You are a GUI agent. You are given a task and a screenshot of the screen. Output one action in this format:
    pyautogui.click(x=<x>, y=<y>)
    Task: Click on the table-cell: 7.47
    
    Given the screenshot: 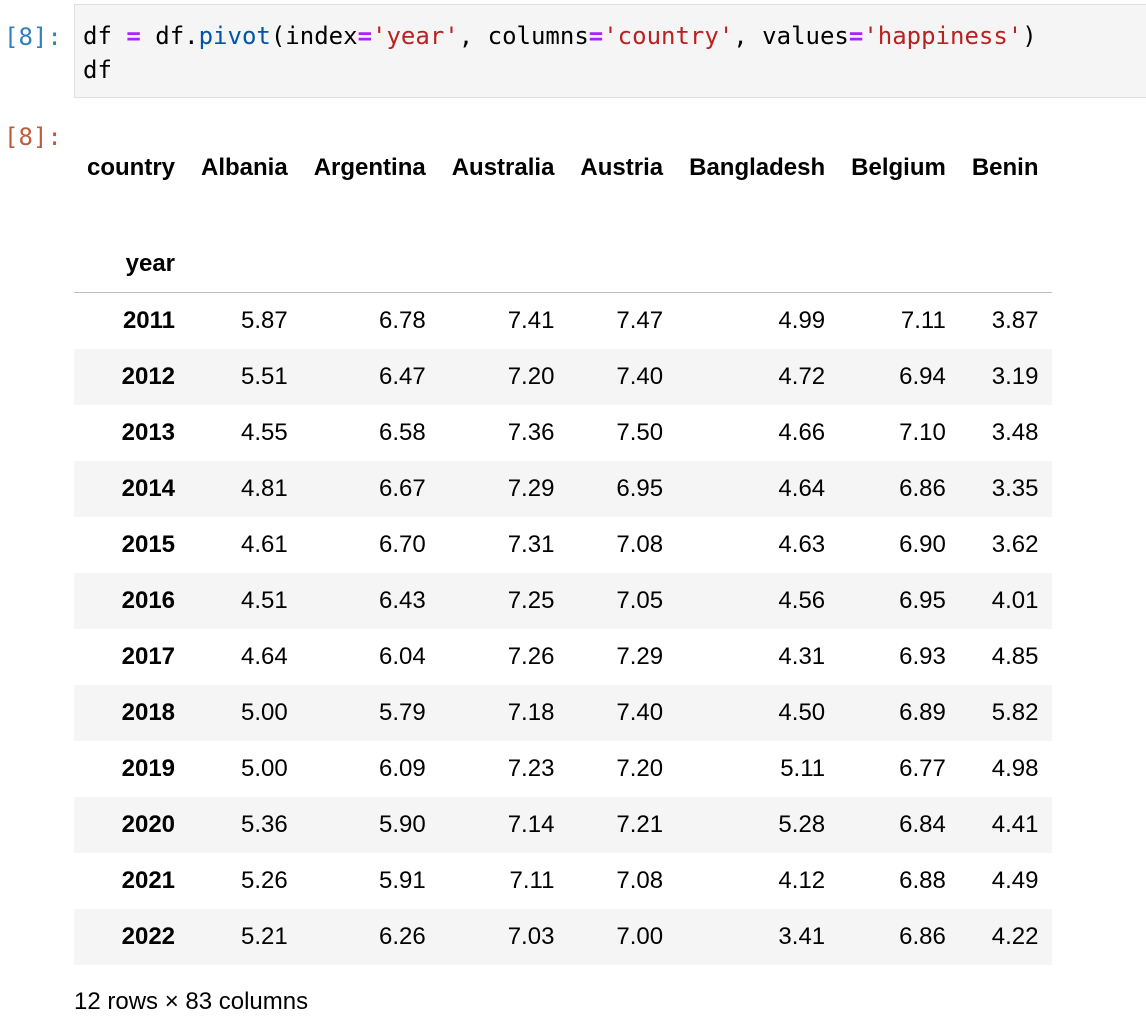 What is the action you would take?
    pyautogui.click(x=640, y=320)
    